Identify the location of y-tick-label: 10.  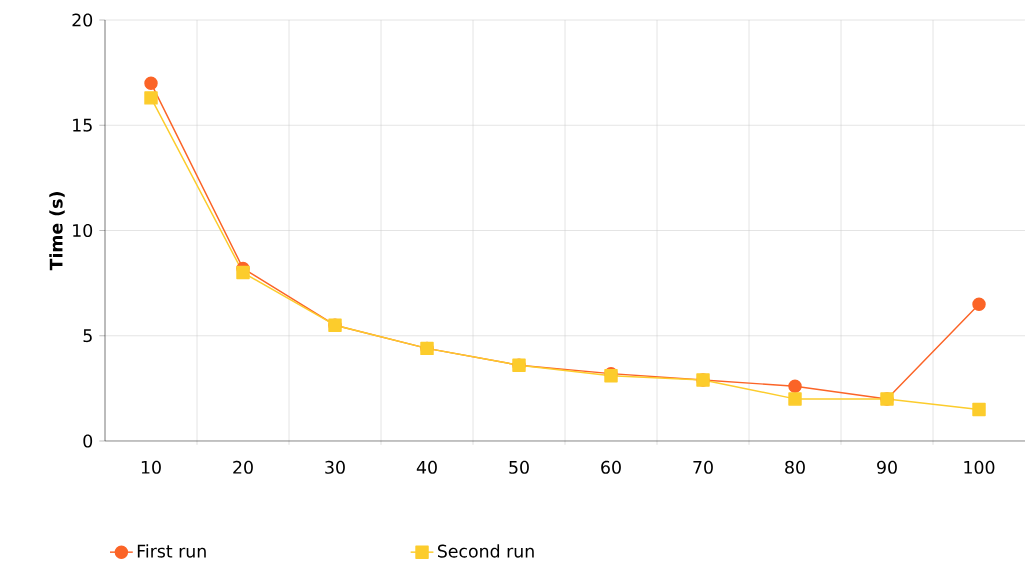
(83, 230).